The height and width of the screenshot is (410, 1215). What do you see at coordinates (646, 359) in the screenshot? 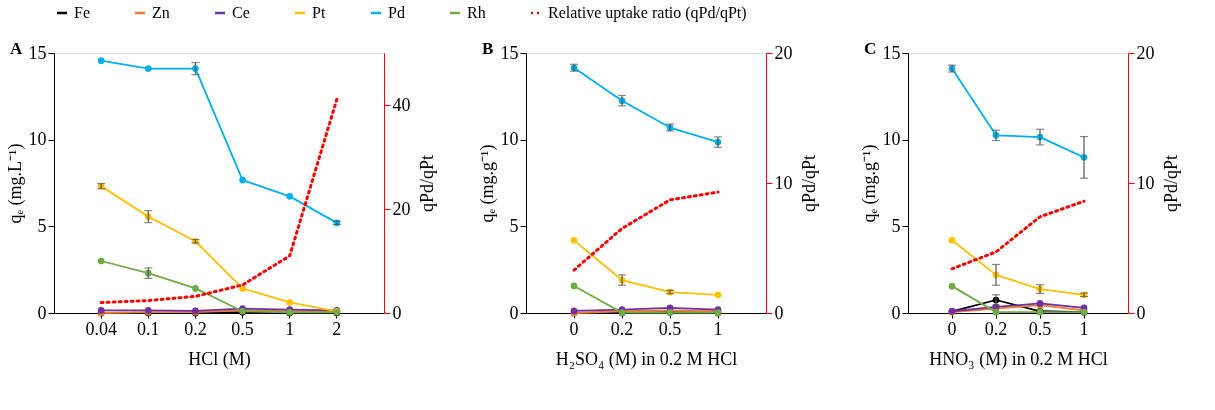
I see `x-axis-title: H₂SO₄ (M) in 0.2 M HCl` at bounding box center [646, 359].